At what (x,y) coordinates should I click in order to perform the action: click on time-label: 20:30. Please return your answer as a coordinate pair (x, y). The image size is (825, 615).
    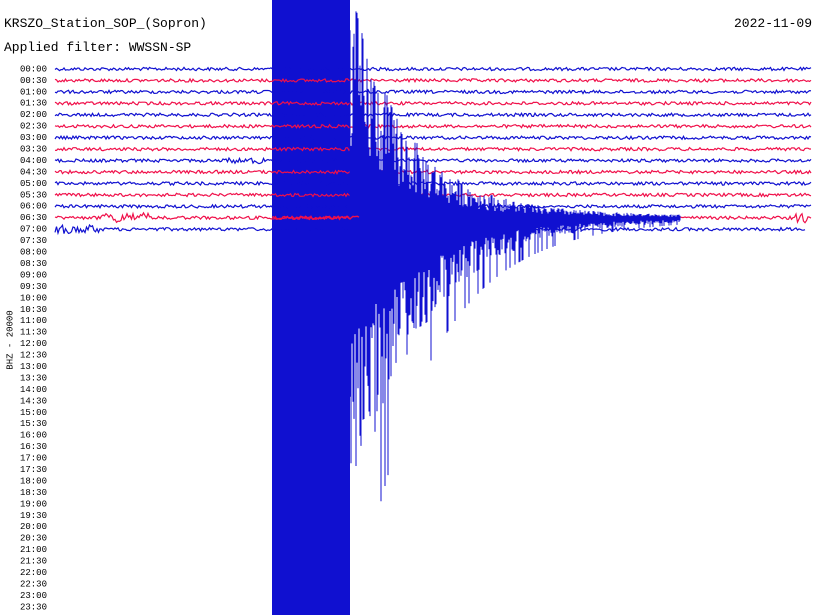
    Looking at the image, I should click on (33, 539).